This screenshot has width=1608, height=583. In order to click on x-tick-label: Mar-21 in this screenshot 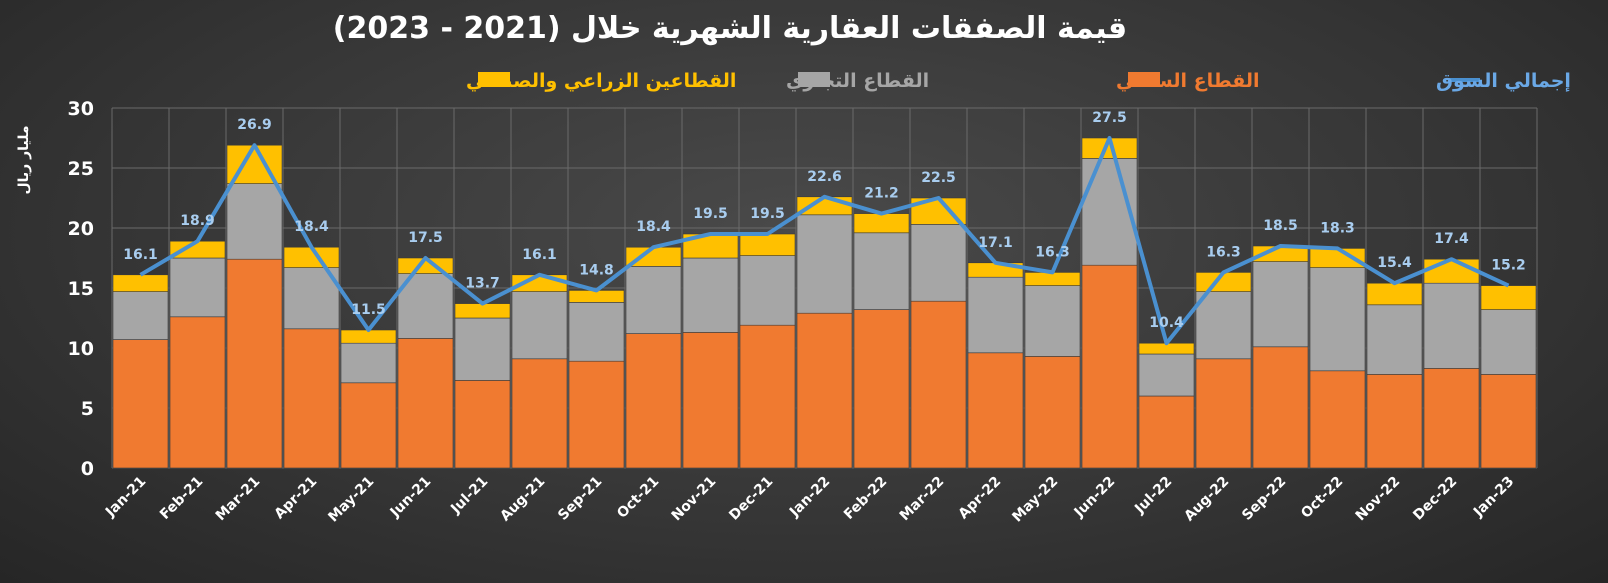, I will do `click(238, 499)`.